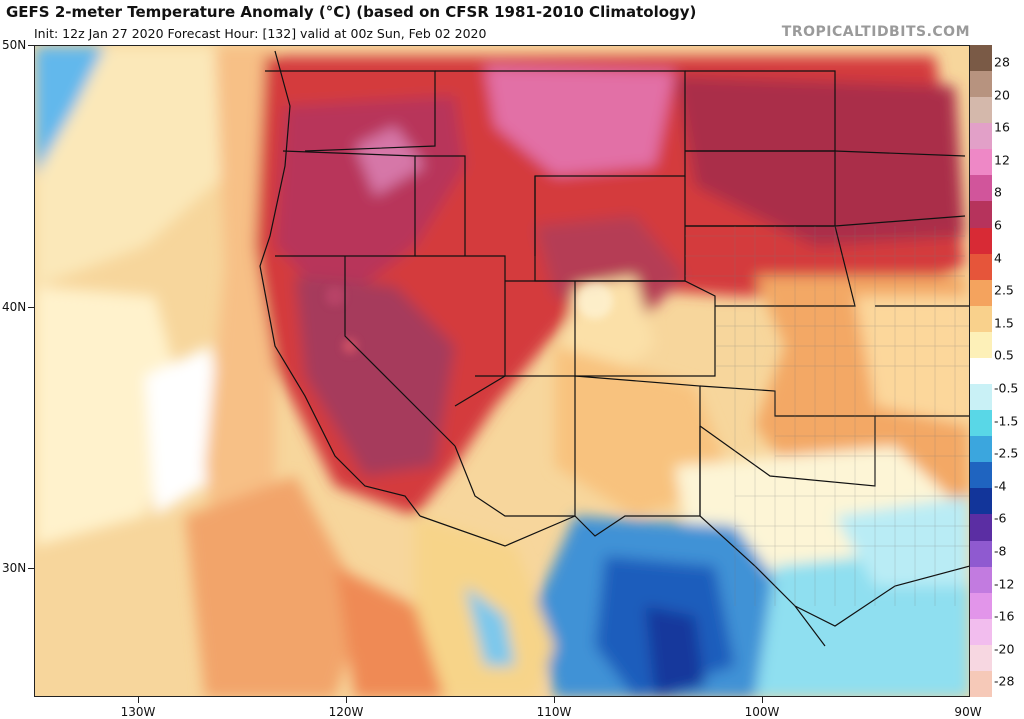 The image size is (1024, 719). Describe the element at coordinates (1000, 551) in the screenshot. I see `colorbar-label: -8` at that location.